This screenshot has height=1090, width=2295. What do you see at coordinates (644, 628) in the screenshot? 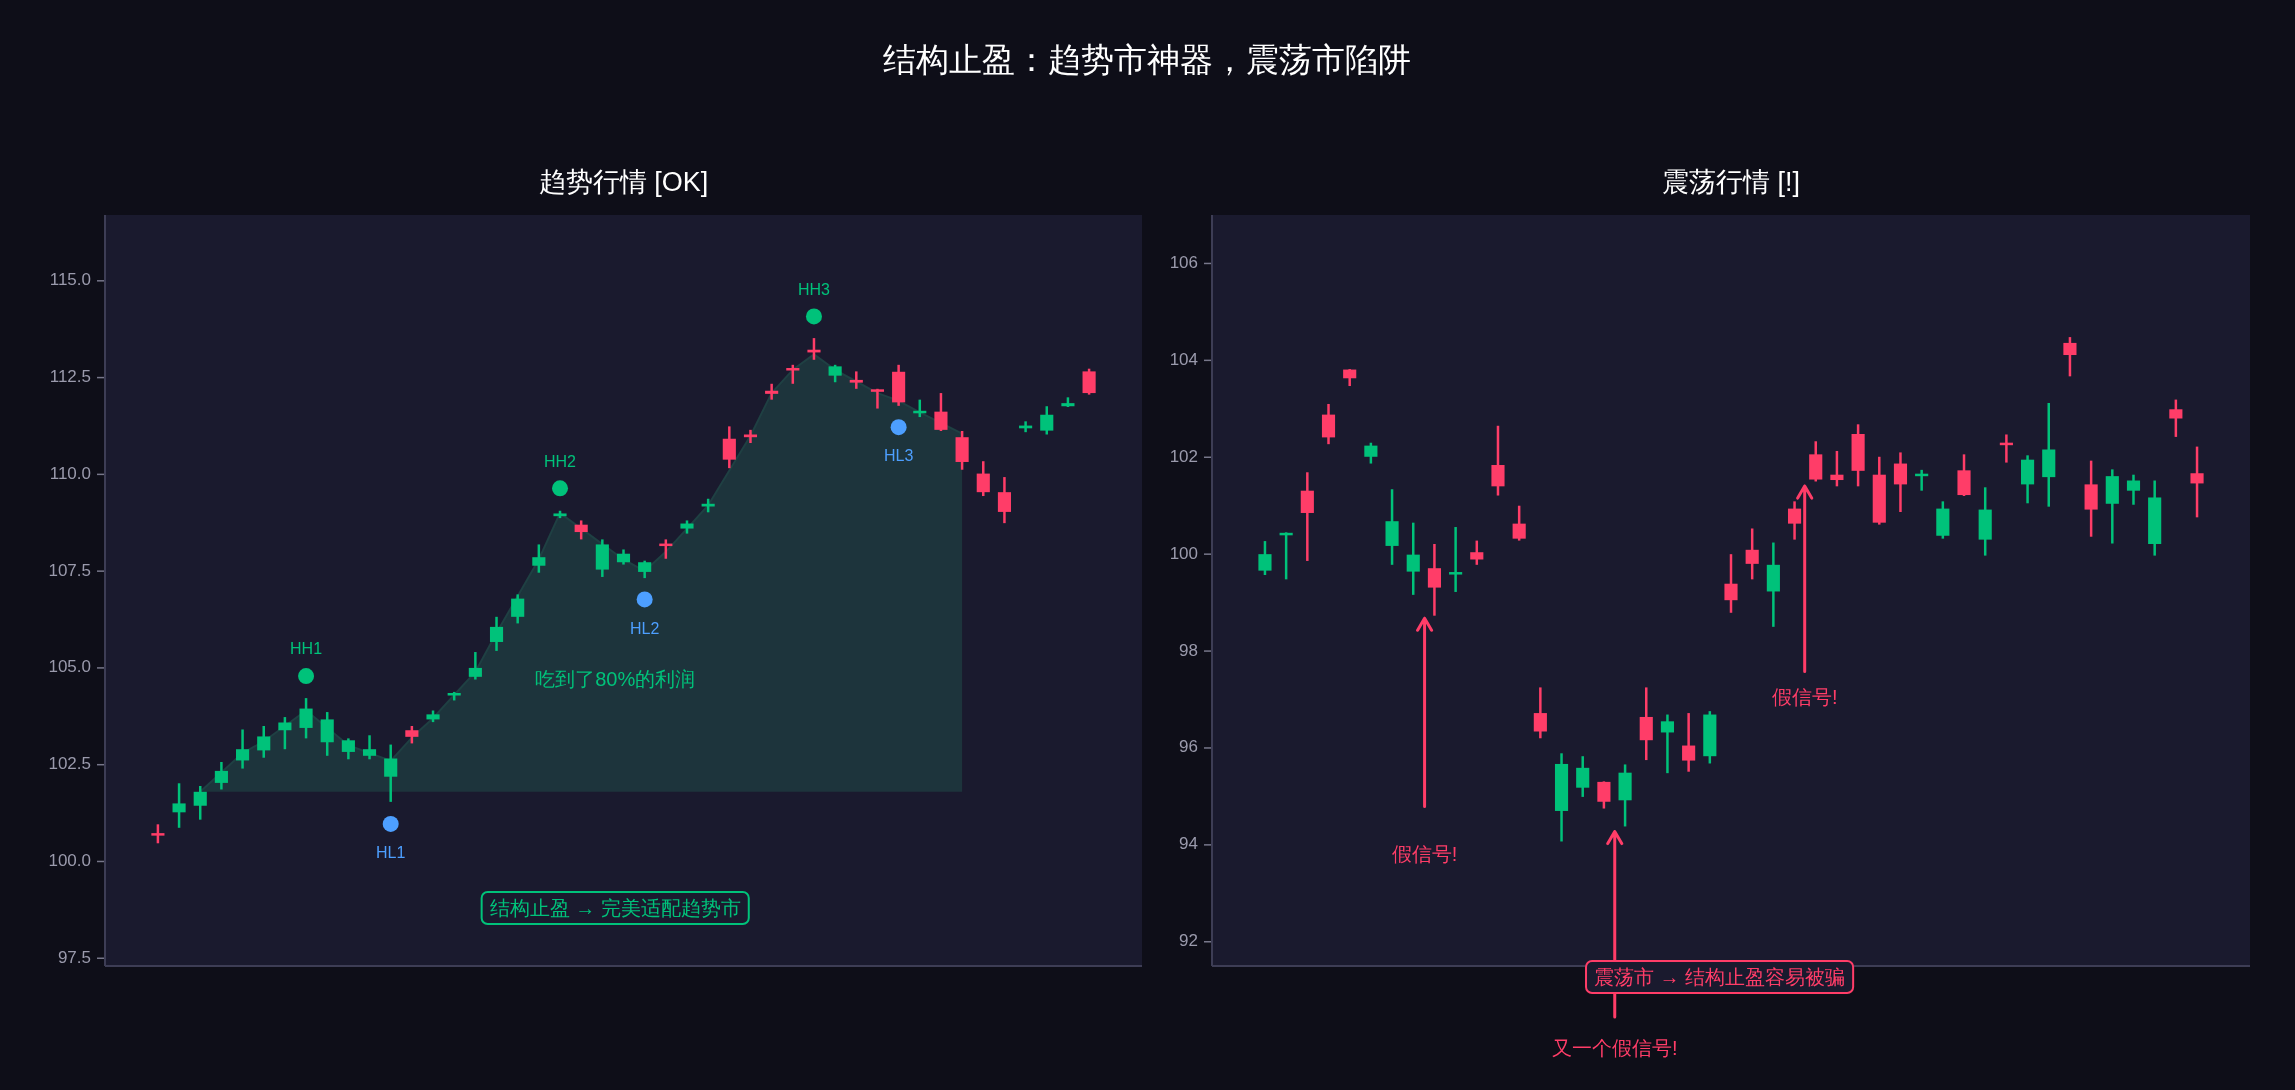
I see `data-label: HL2` at bounding box center [644, 628].